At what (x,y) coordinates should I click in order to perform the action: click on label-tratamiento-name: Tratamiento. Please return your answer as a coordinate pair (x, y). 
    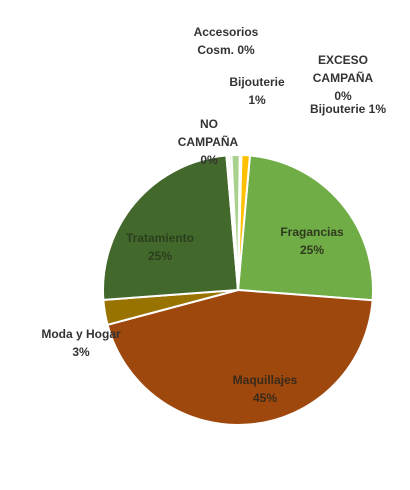
    Looking at the image, I should click on (160, 238).